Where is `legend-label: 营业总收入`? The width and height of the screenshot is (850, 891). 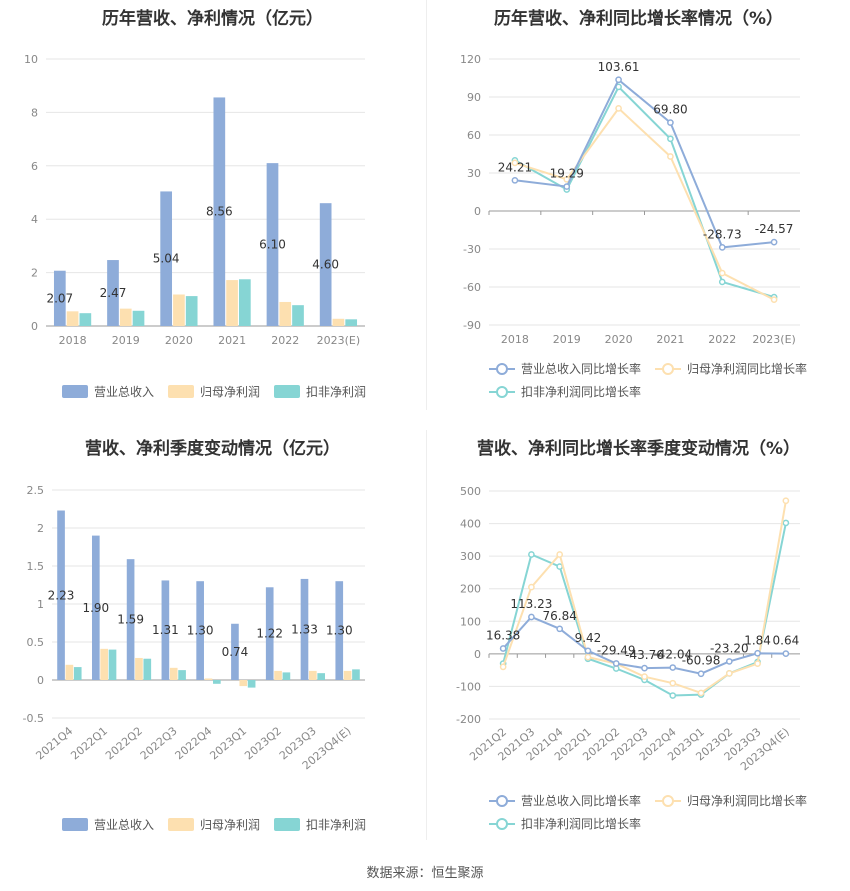 legend-label: 营业总收入 is located at coordinates (124, 392).